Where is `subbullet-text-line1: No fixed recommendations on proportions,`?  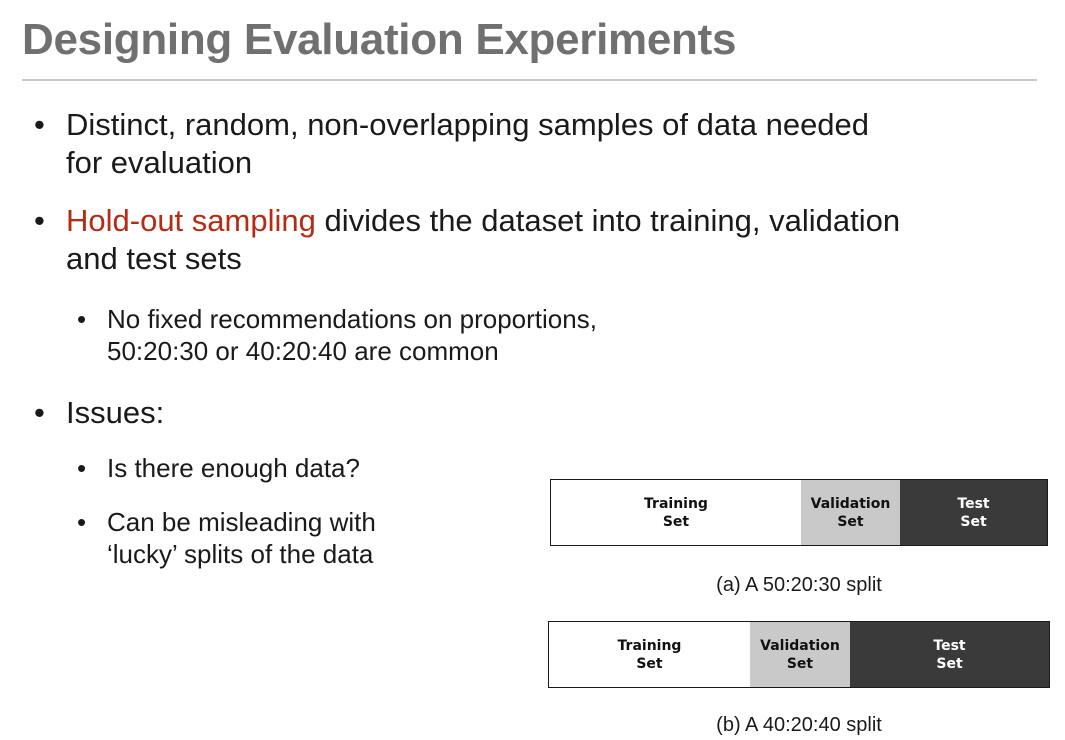 subbullet-text-line1: No fixed recommendations on proportions, is located at coordinates (352, 319).